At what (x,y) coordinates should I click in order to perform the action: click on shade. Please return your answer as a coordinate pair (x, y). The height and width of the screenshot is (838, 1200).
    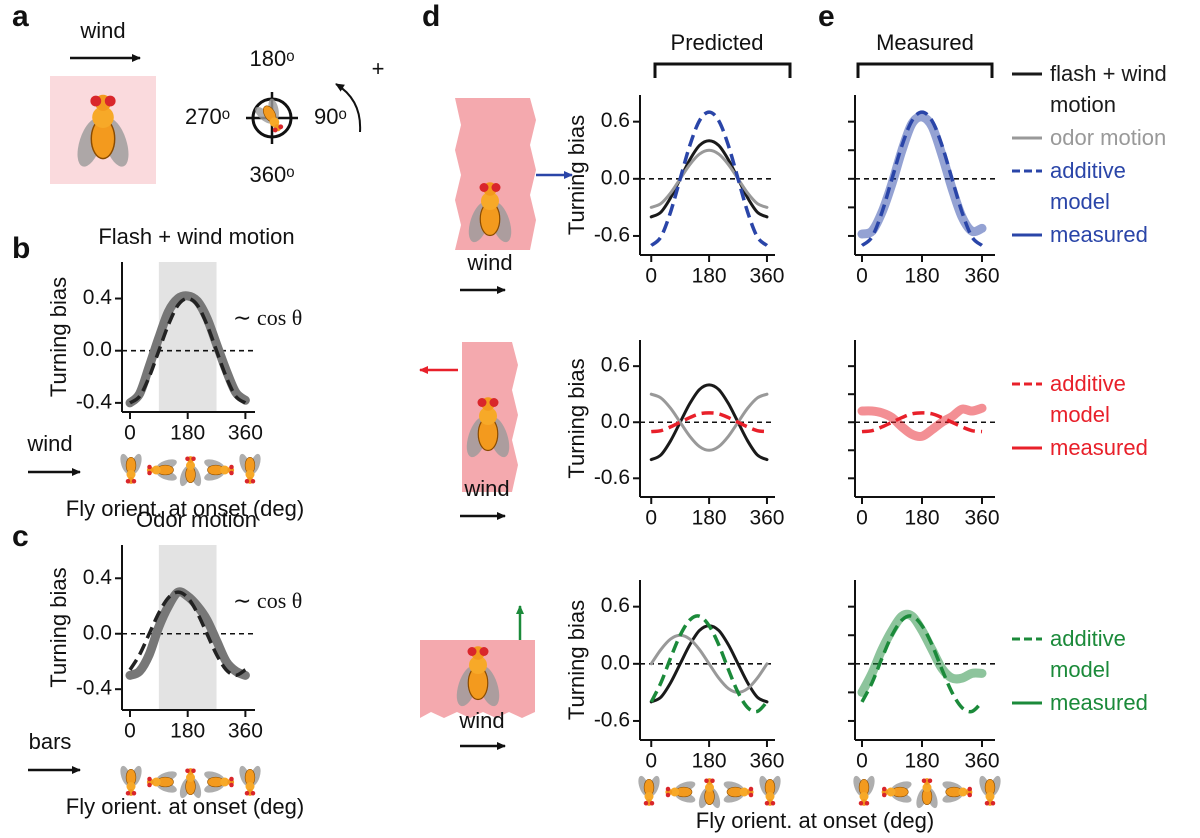
    Looking at the image, I should click on (187, 337).